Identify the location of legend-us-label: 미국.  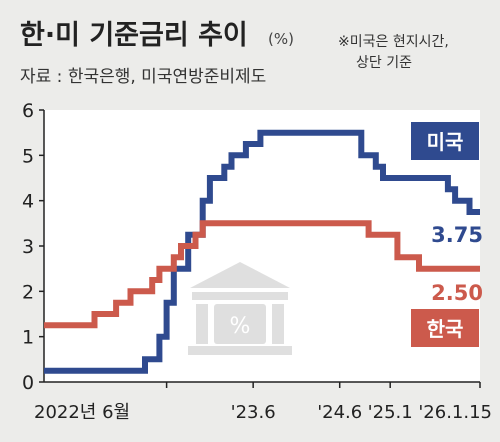
(445, 142).